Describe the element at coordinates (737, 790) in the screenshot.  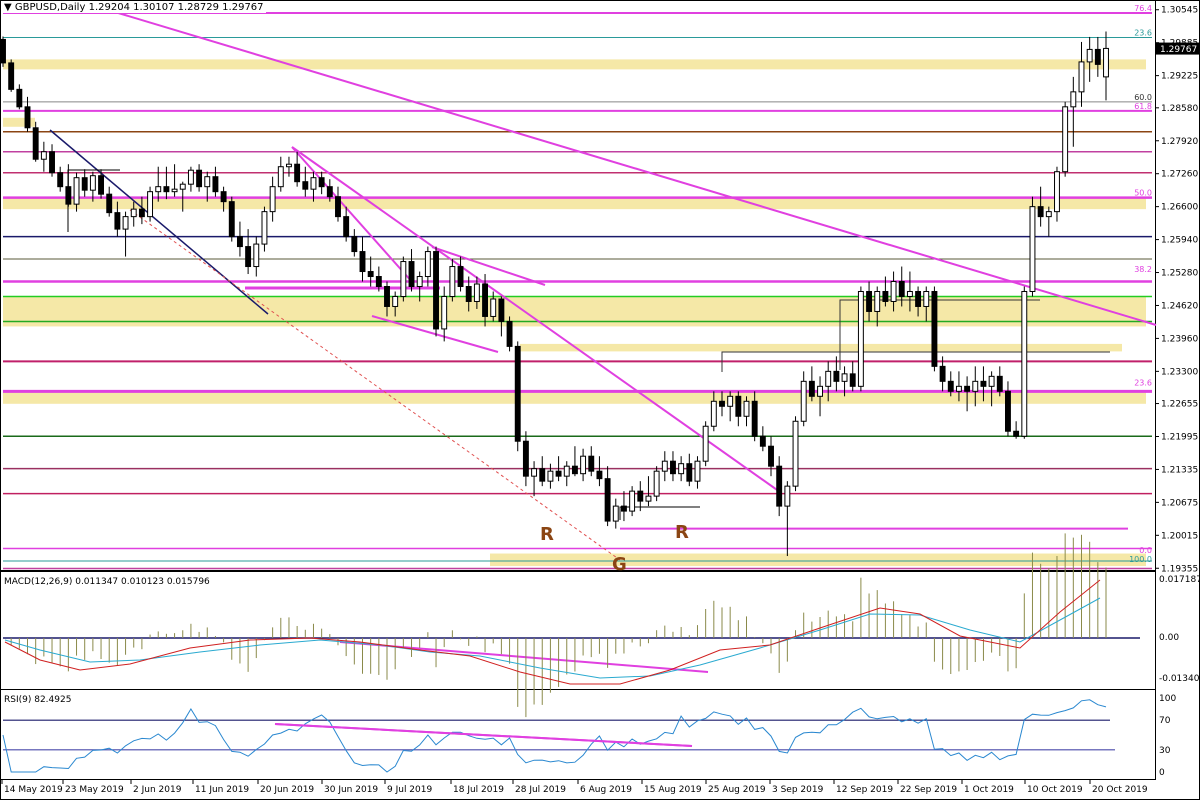
I see `x-tick-label: 25 Aug 2019` at that location.